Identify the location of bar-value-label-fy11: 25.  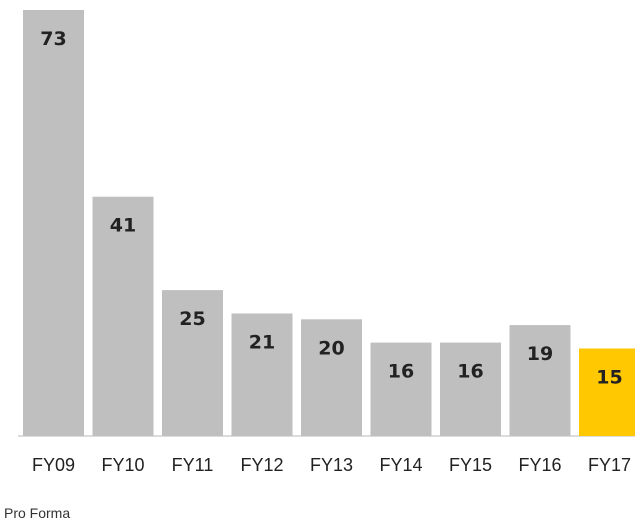
(192, 319).